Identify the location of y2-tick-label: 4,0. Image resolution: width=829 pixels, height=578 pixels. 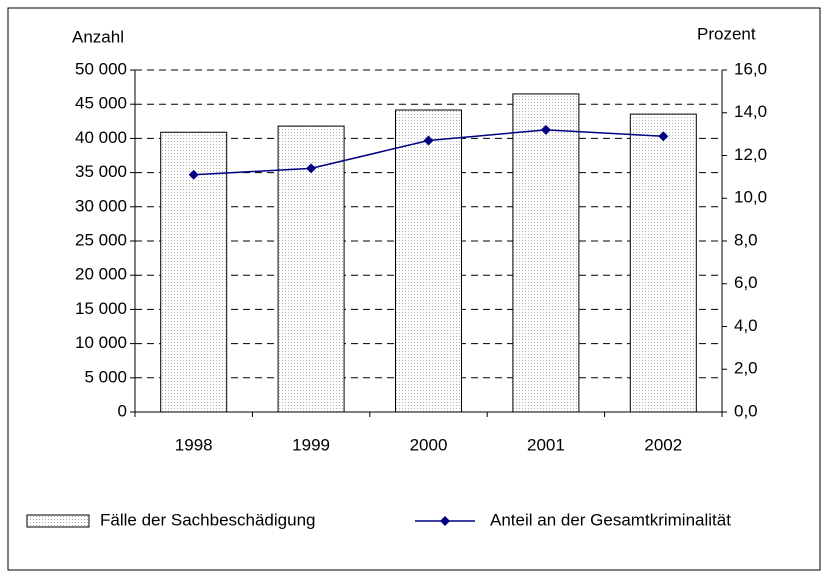
(746, 325).